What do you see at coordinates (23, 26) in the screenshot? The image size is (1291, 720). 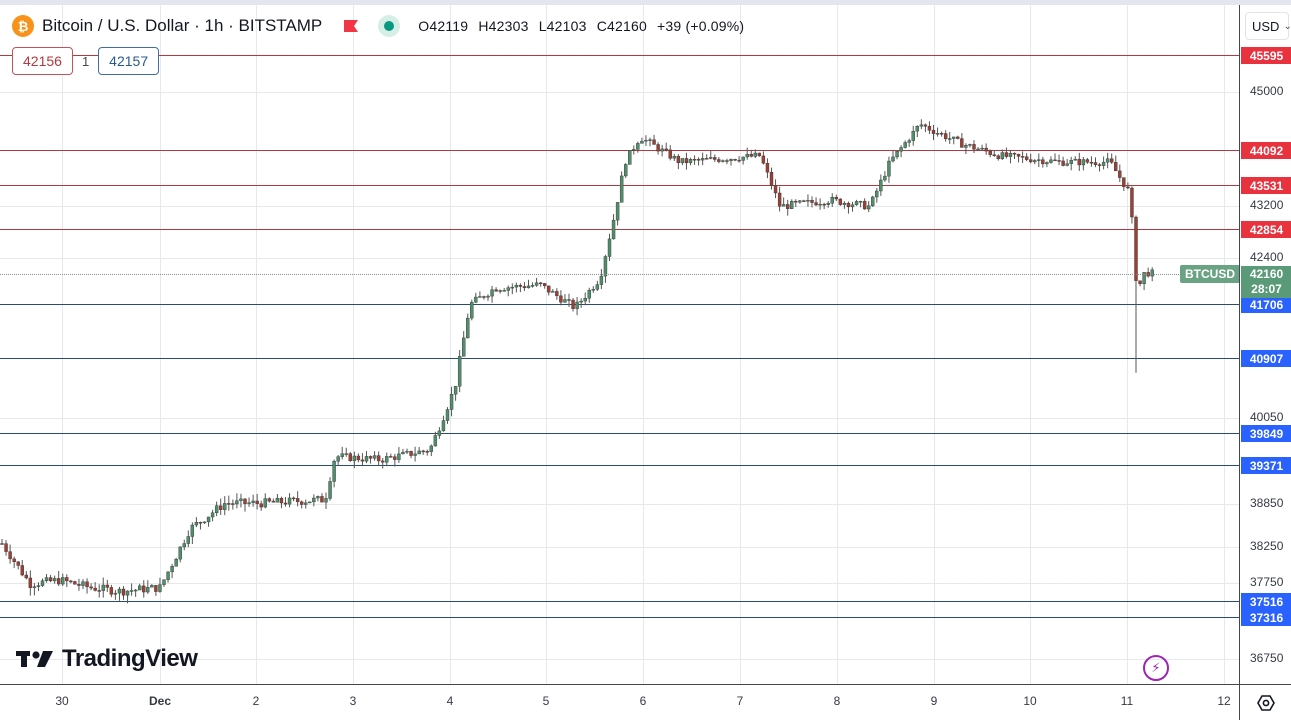 I see `bitcoin-icon: ₿` at bounding box center [23, 26].